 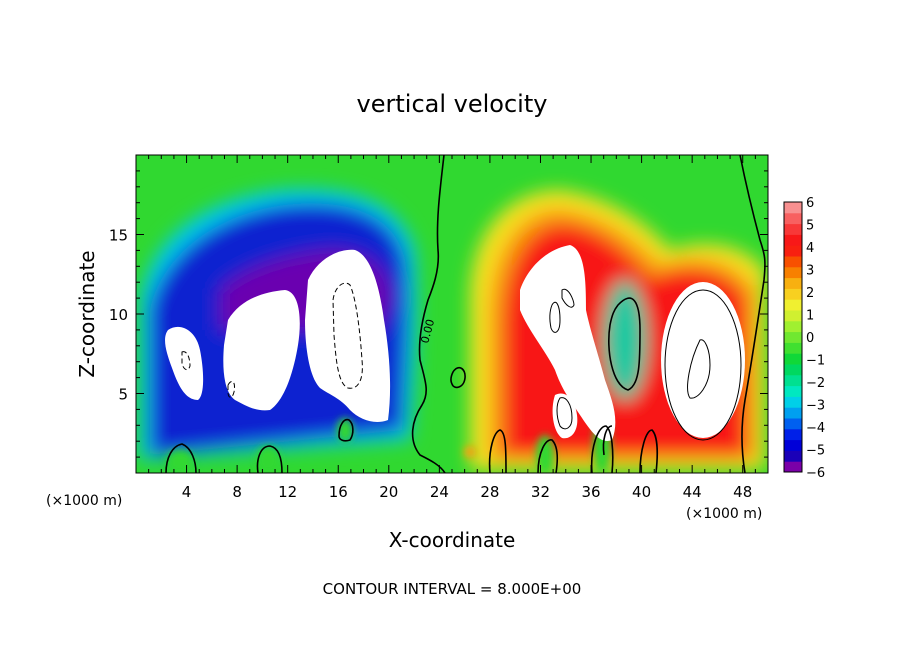 What do you see at coordinates (123, 395) in the screenshot?
I see `y-tick-label: 5` at bounding box center [123, 395].